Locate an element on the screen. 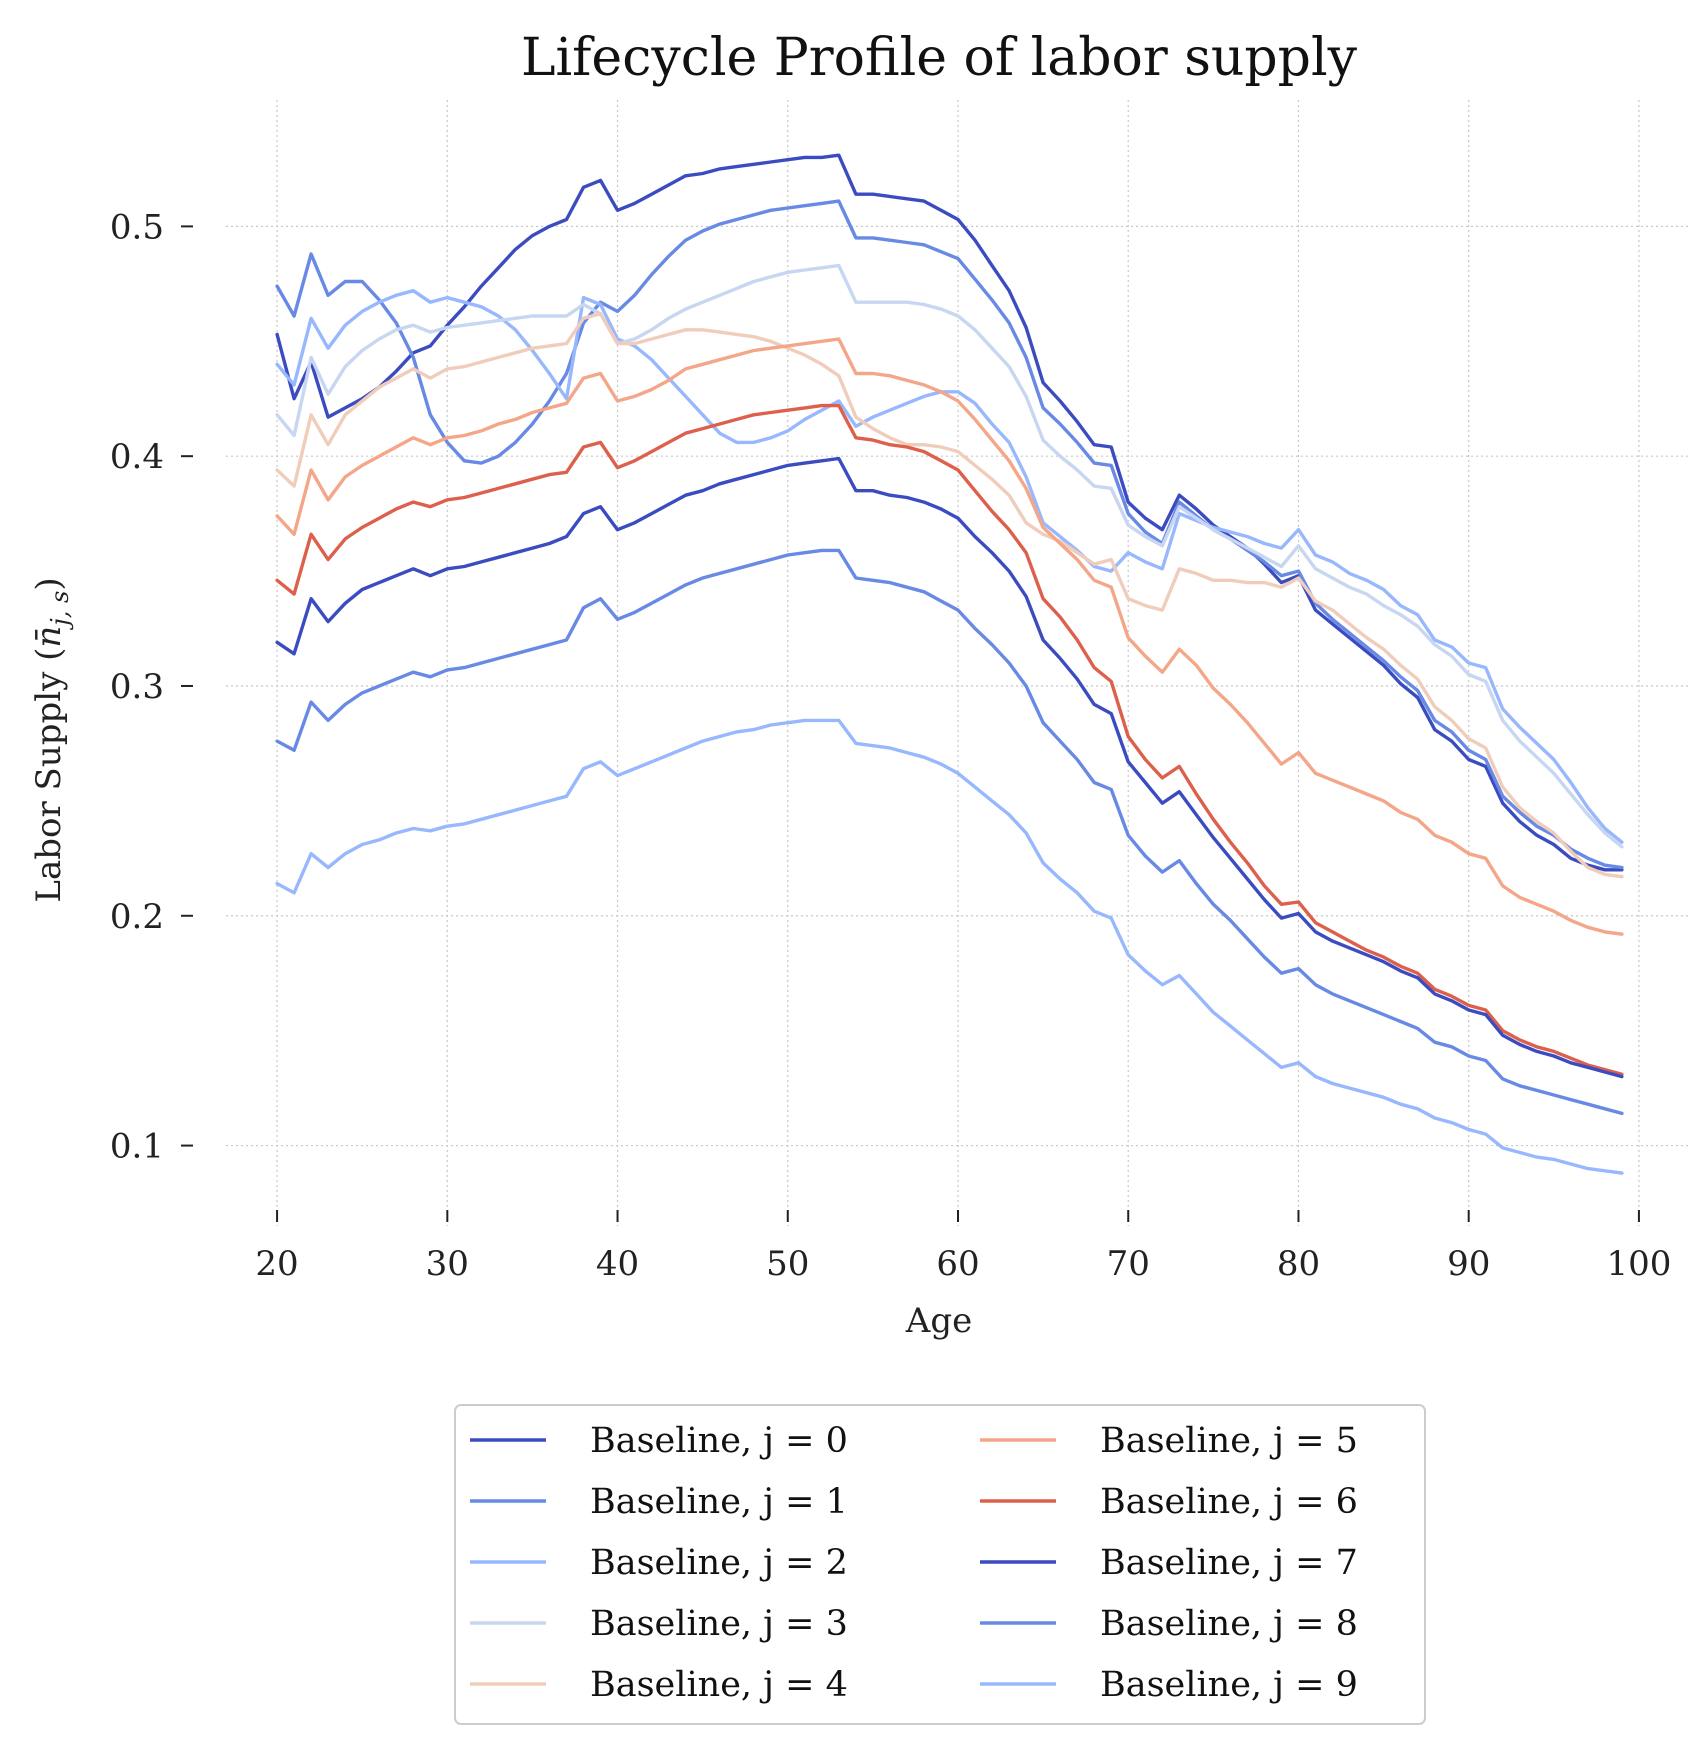 The height and width of the screenshot is (1747, 1708). y-axis-label-main: Labor Supply ( is located at coordinates (49, 775).